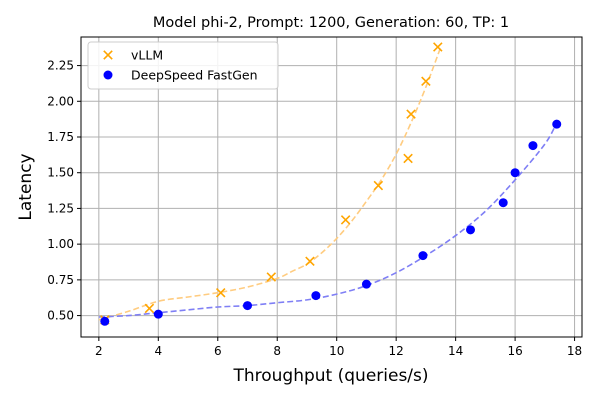 The image size is (600, 400). What do you see at coordinates (60, 173) in the screenshot?
I see `y-tick-label: 1.50` at bounding box center [60, 173].